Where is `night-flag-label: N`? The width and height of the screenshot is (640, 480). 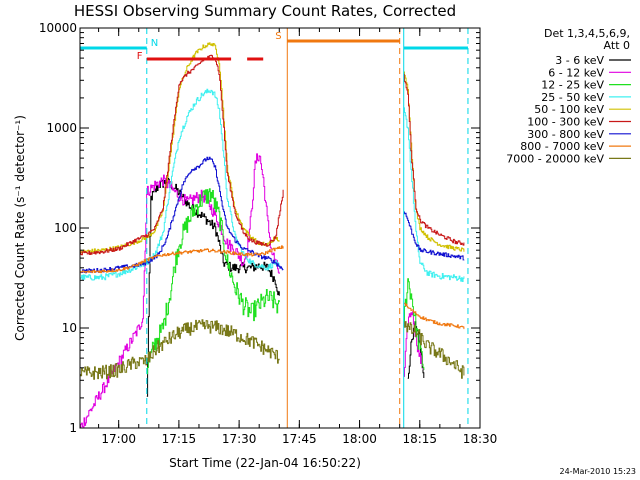 night-flag-label: N is located at coordinates (154, 43).